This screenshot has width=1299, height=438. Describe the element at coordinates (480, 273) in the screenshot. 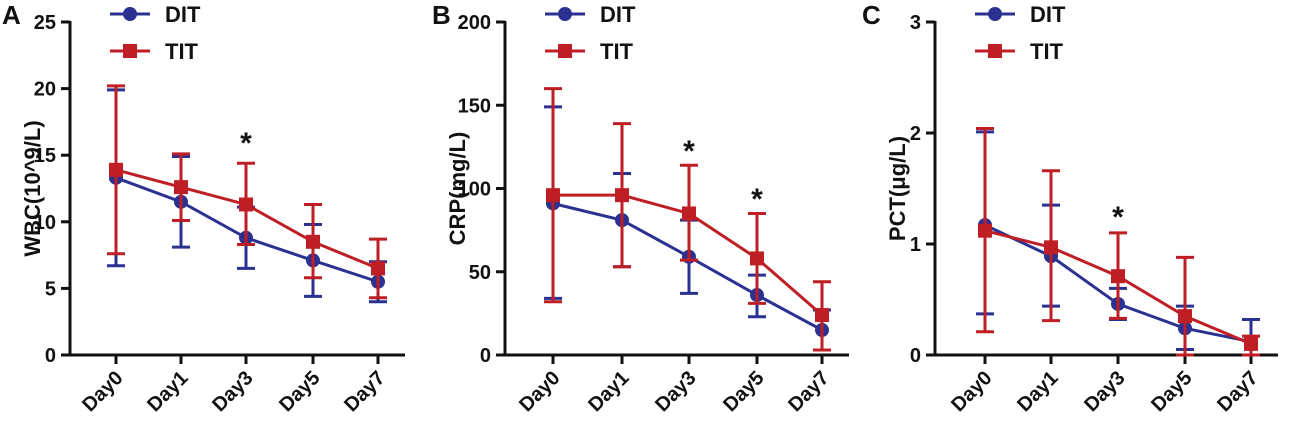

I see `y-tick-label: 50` at that location.